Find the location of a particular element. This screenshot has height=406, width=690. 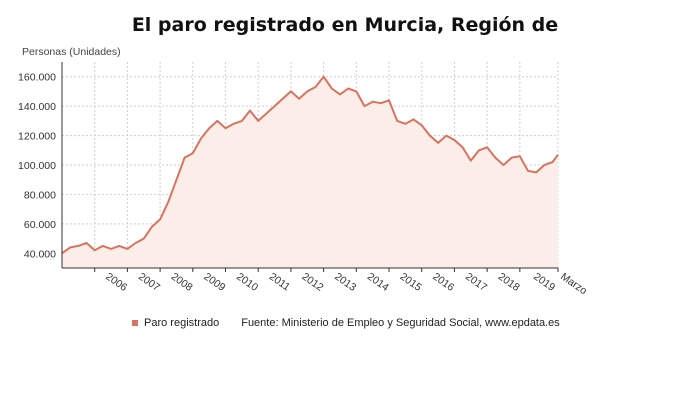

y-tick-label: 80.000 is located at coordinates (40, 195).